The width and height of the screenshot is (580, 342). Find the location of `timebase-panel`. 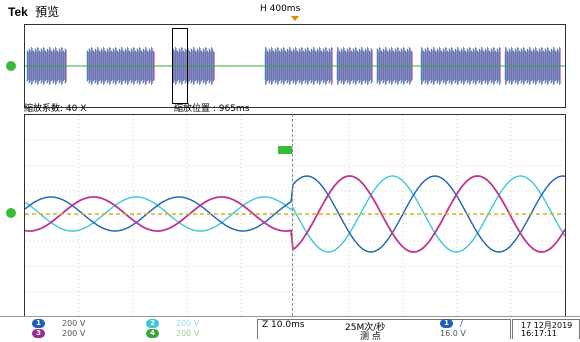

timebase-panel is located at coordinates (384, 329).